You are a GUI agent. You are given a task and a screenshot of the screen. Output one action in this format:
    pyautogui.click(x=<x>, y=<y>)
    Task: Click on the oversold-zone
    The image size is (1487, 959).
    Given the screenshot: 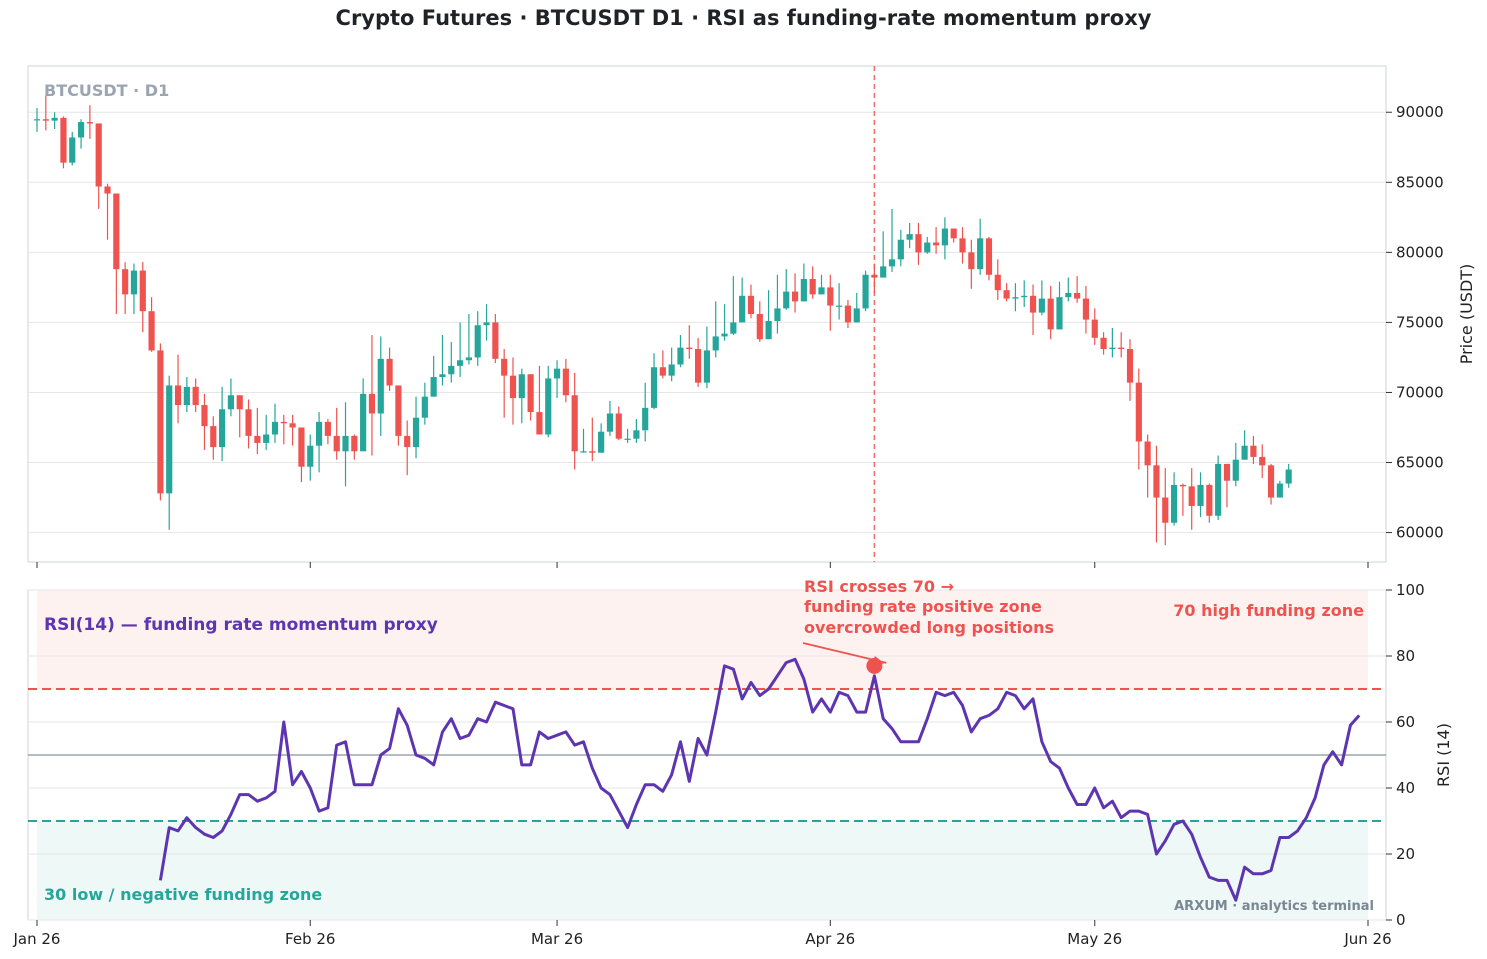 What is the action you would take?
    pyautogui.click(x=702, y=870)
    